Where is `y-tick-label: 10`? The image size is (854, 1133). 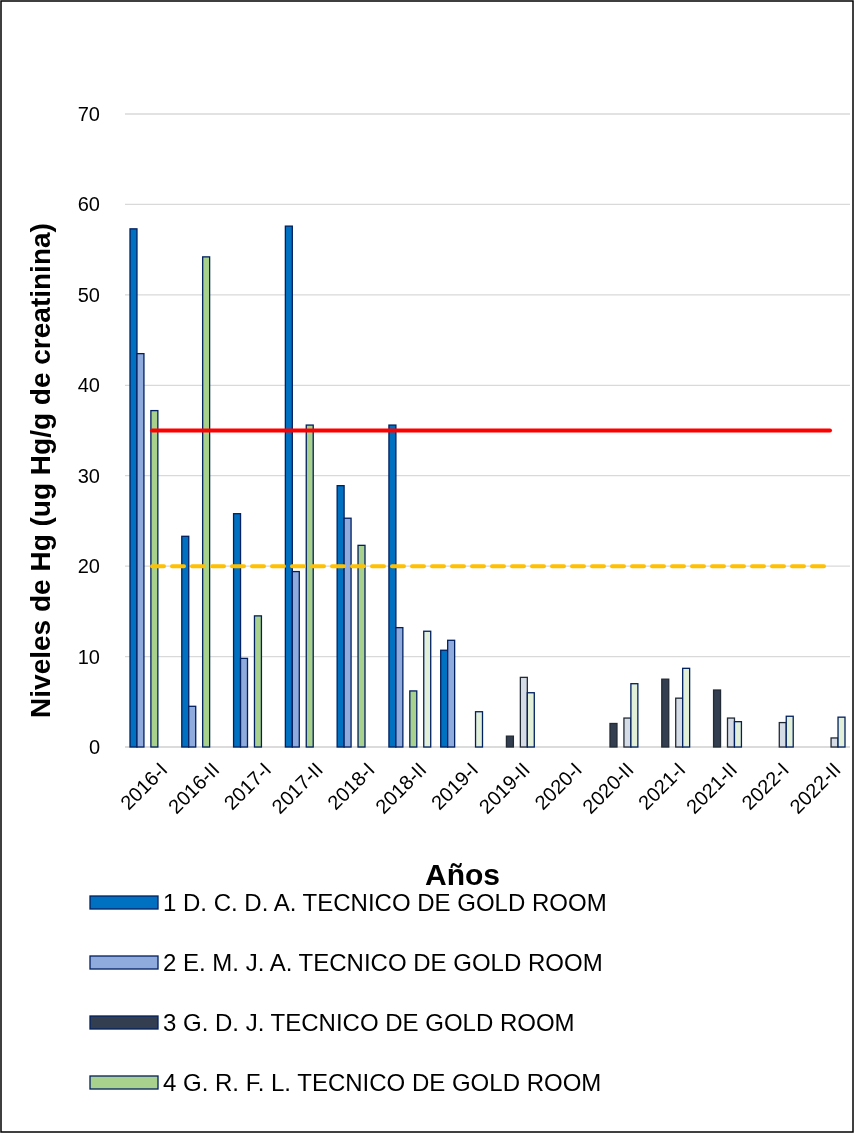
y-tick-label: 10 is located at coordinates (88, 656).